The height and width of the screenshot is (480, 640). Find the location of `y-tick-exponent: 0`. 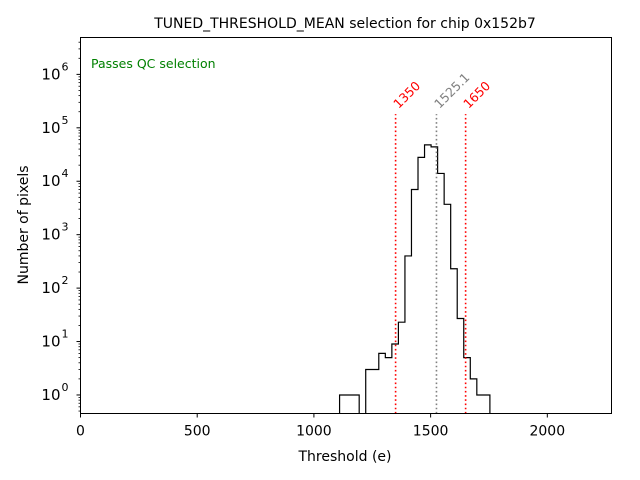

y-tick-exponent: 0 is located at coordinates (65, 387).